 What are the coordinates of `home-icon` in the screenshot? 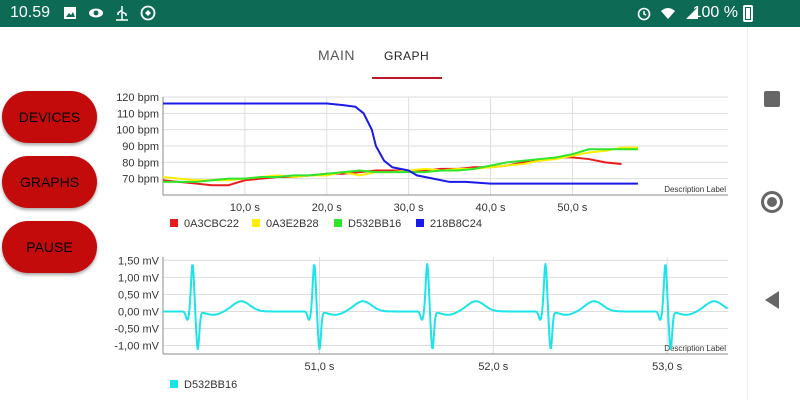 It's located at (772, 202).